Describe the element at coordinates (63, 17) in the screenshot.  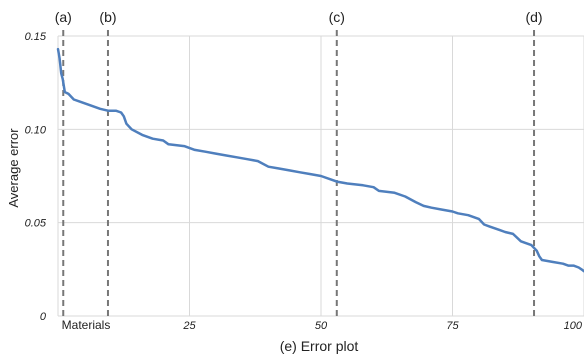
I see `marker-label: (a)` at that location.